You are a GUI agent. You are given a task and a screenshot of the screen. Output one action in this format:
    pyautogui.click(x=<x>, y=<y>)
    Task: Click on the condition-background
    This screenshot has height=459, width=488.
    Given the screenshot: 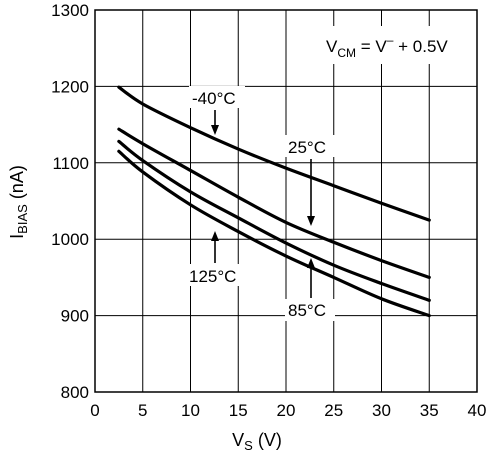 What is the action you would take?
    pyautogui.click(x=385, y=45)
    